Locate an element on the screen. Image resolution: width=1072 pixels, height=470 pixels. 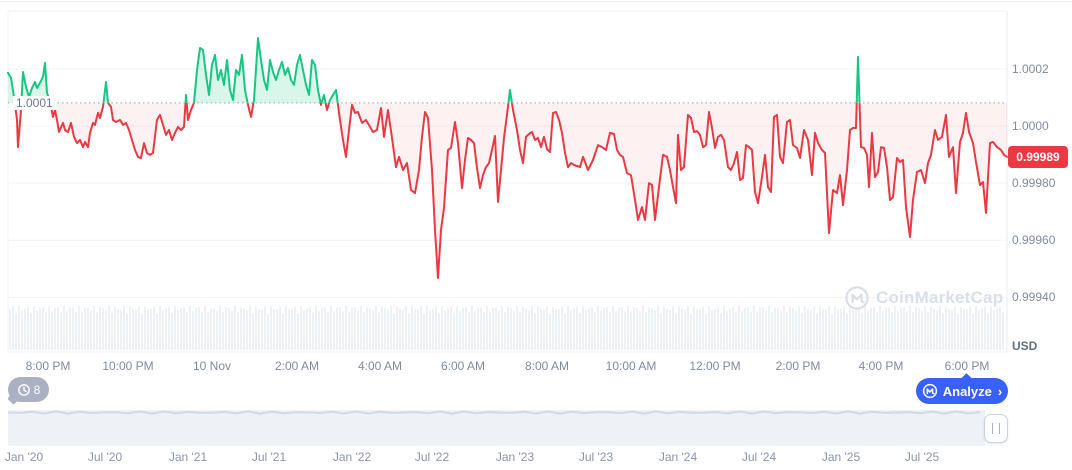
panel-top-border is located at coordinates (536, 1).